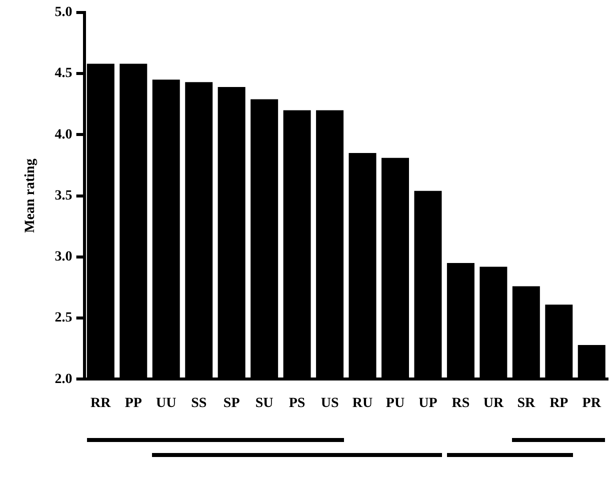 Image resolution: width=612 pixels, height=480 pixels. I want to click on y-tick-label: 2.5, so click(63, 318).